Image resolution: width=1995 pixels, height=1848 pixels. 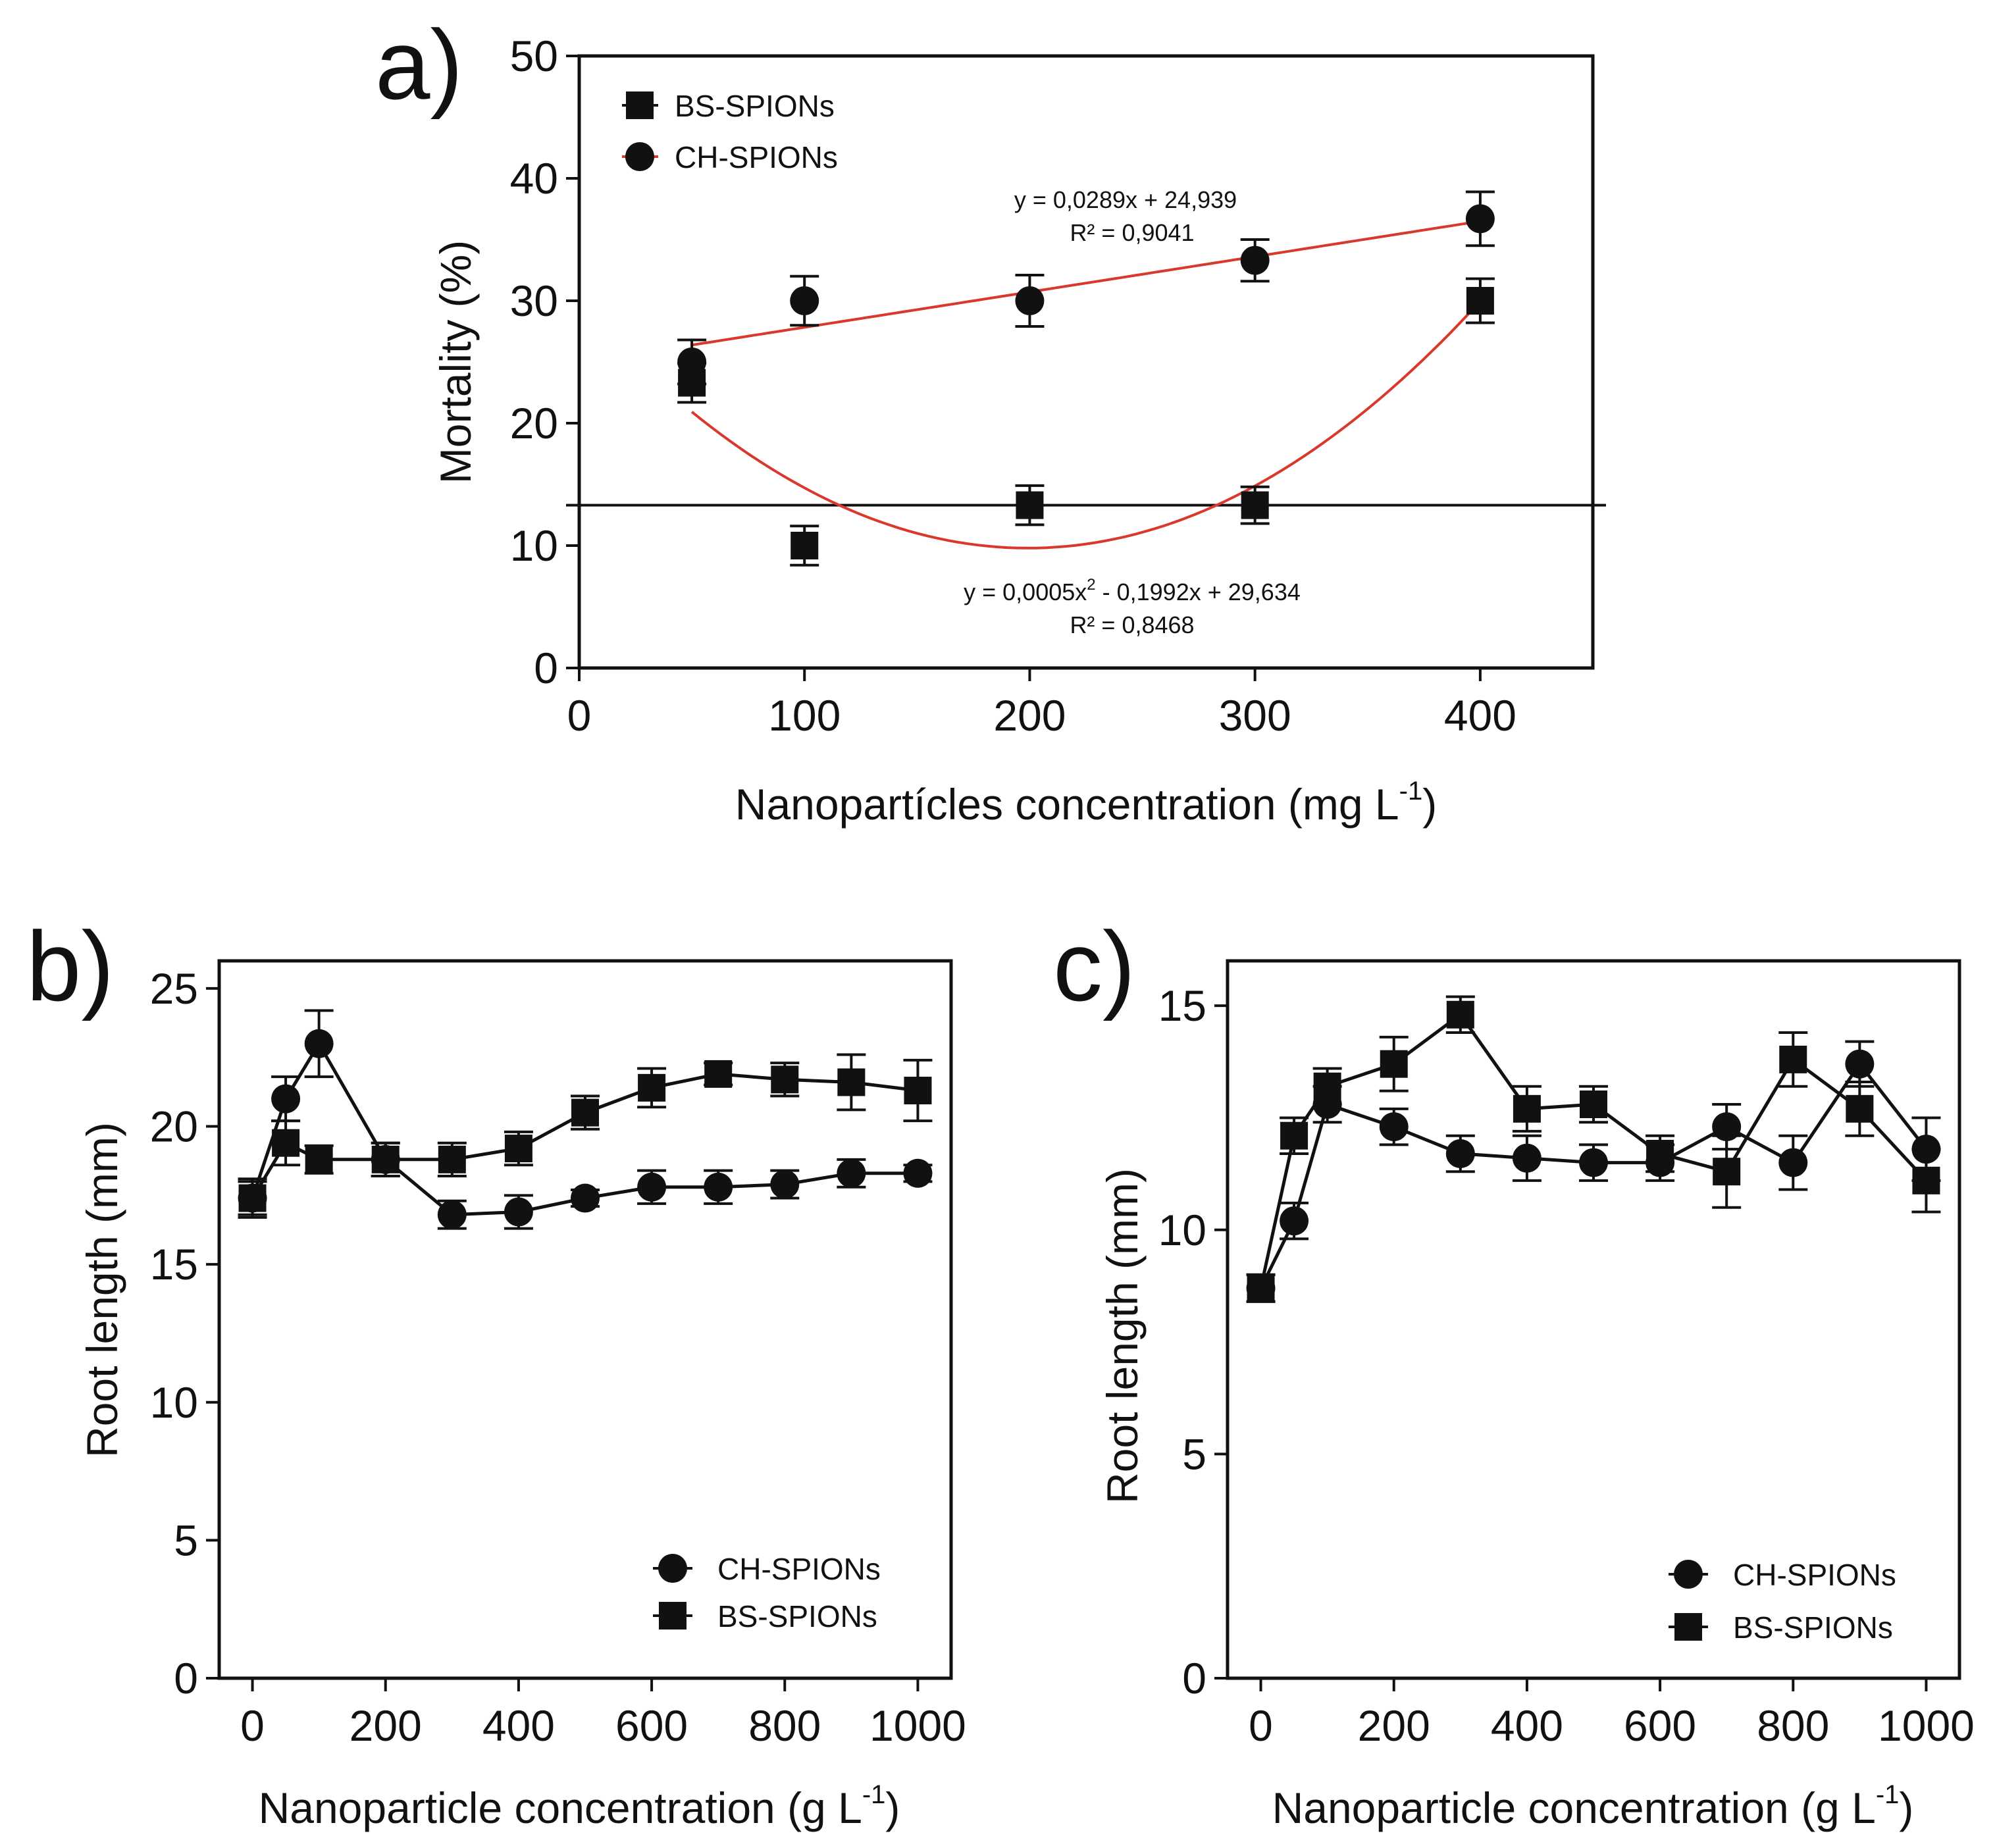 What do you see at coordinates (1086, 803) in the screenshot?
I see `panel-a-x-axis-title: Nanopartícles concentration (mg L-1)` at bounding box center [1086, 803].